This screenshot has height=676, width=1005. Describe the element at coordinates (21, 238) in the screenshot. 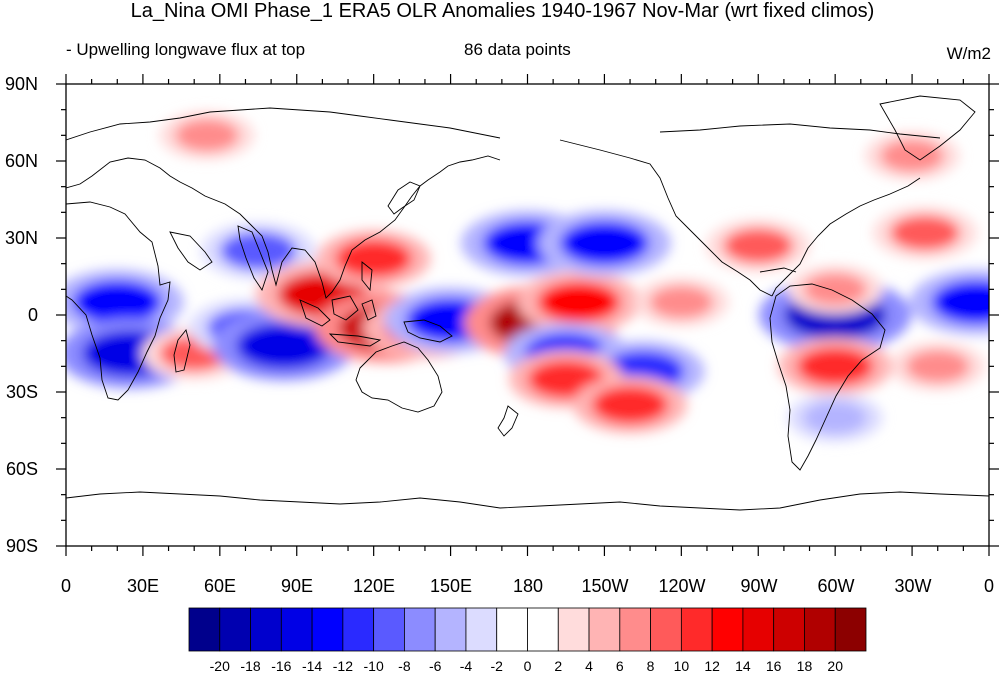

I see `lat-label: 30N` at that location.